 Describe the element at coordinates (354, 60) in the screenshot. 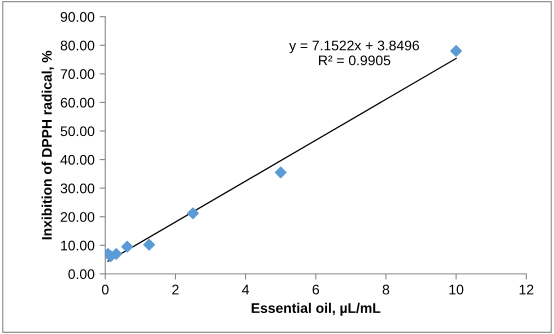

I see `annotation: R² = 0.9905` at that location.